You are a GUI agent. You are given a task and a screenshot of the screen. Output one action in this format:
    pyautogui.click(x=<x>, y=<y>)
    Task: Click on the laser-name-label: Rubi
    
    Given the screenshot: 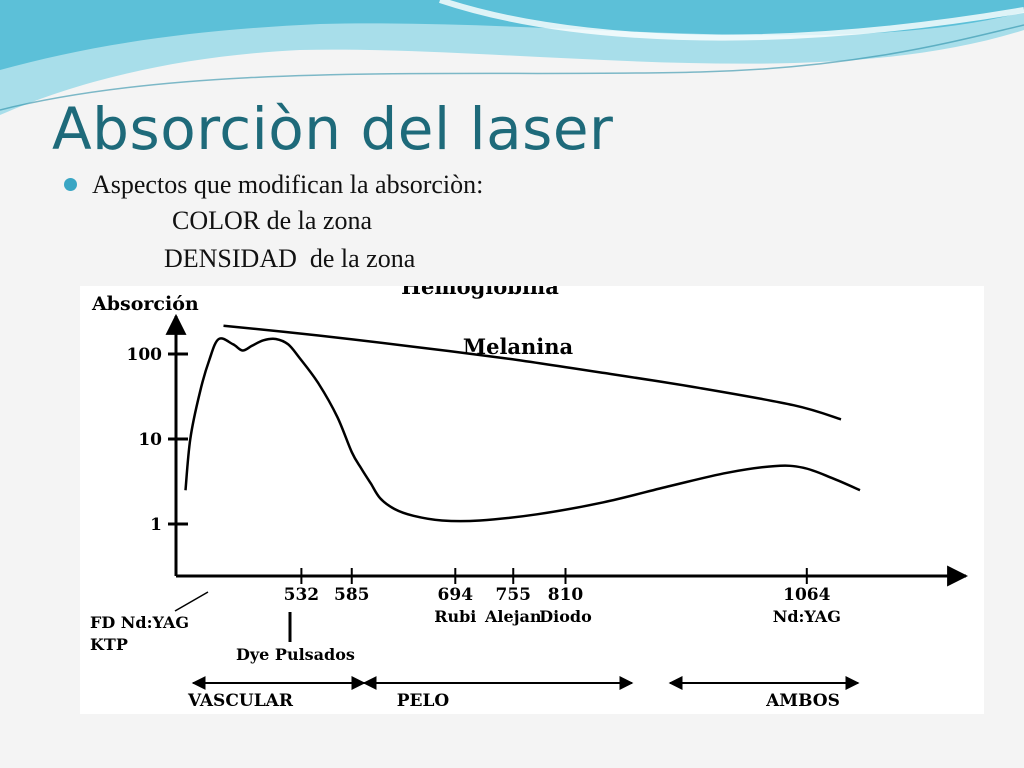 What is the action you would take?
    pyautogui.click(x=455, y=616)
    